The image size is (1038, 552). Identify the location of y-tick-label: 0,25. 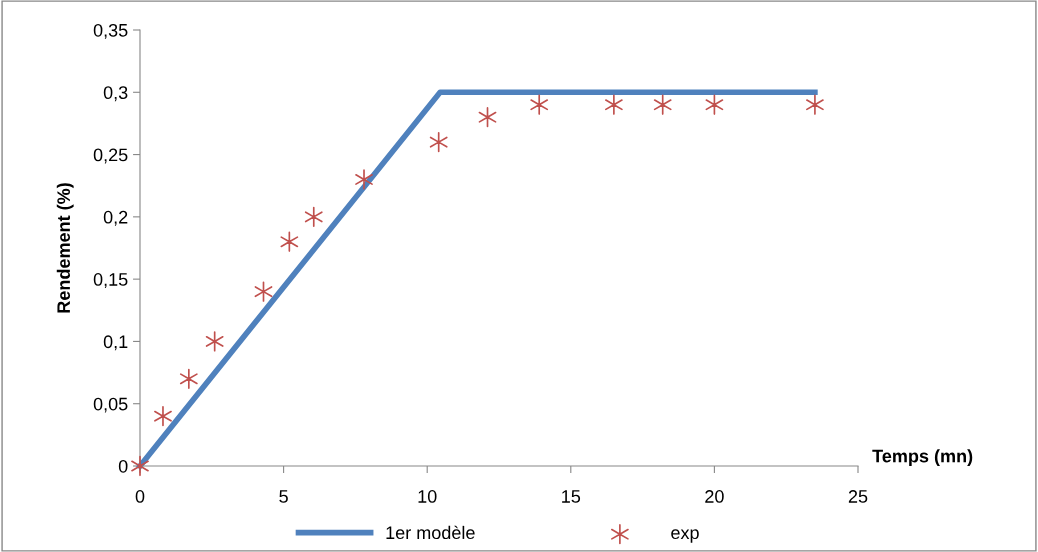
(110, 156).